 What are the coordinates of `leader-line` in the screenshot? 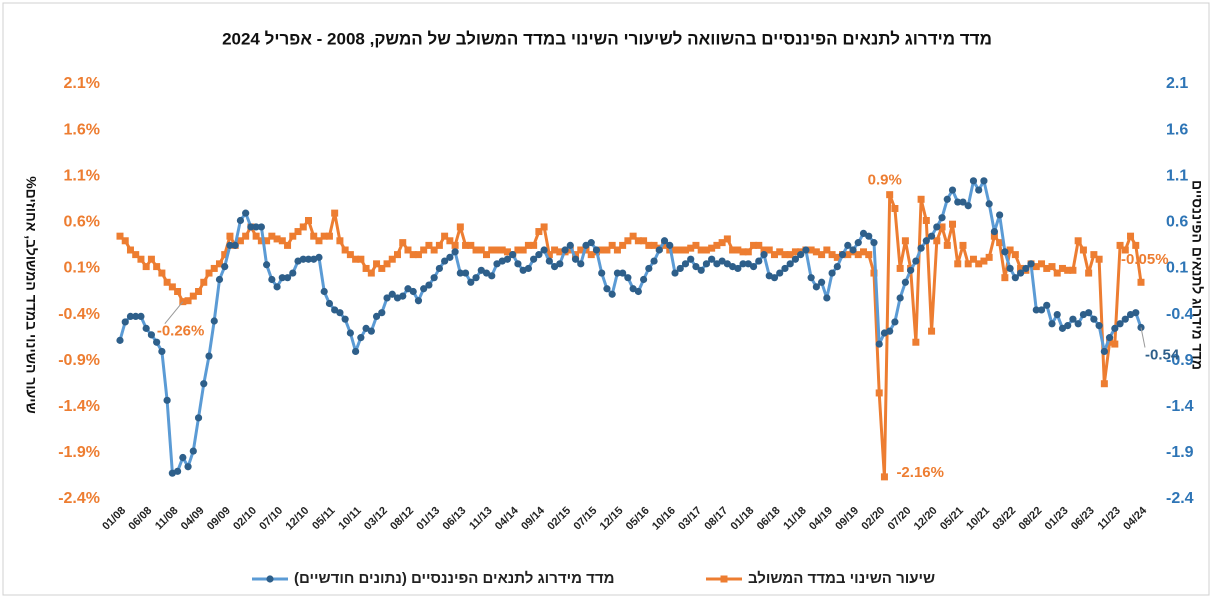 It's located at (1143, 337).